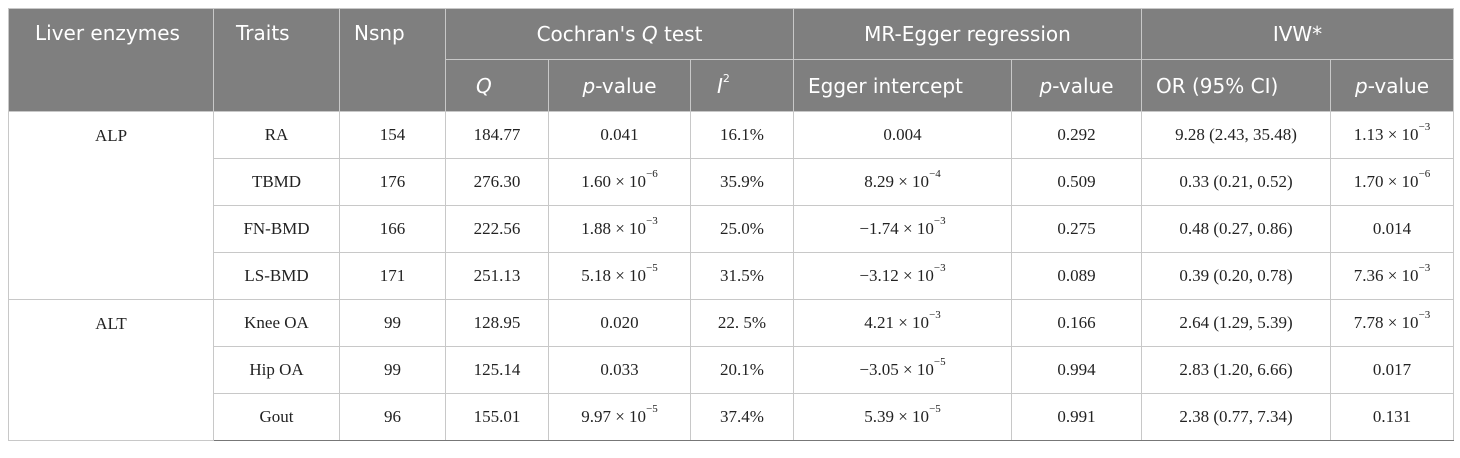 The width and height of the screenshot is (1460, 458). What do you see at coordinates (111, 60) in the screenshot?
I see `header-liver-enzymes: Liver enzymes` at bounding box center [111, 60].